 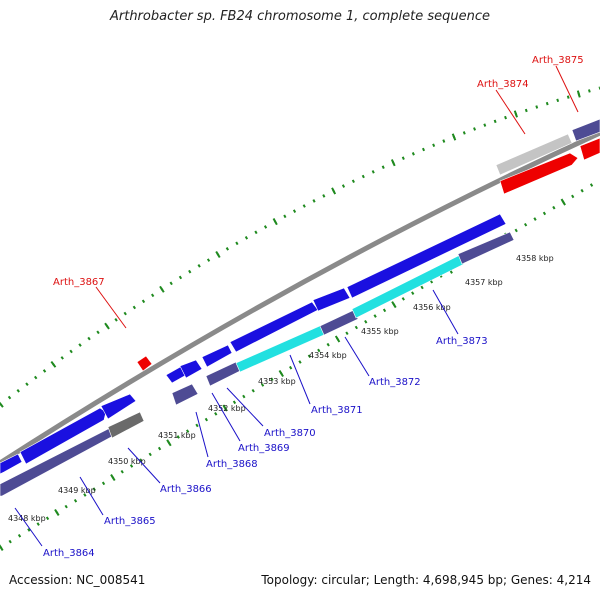 I want to click on kbp-label: 4354 kbp, so click(x=328, y=355).